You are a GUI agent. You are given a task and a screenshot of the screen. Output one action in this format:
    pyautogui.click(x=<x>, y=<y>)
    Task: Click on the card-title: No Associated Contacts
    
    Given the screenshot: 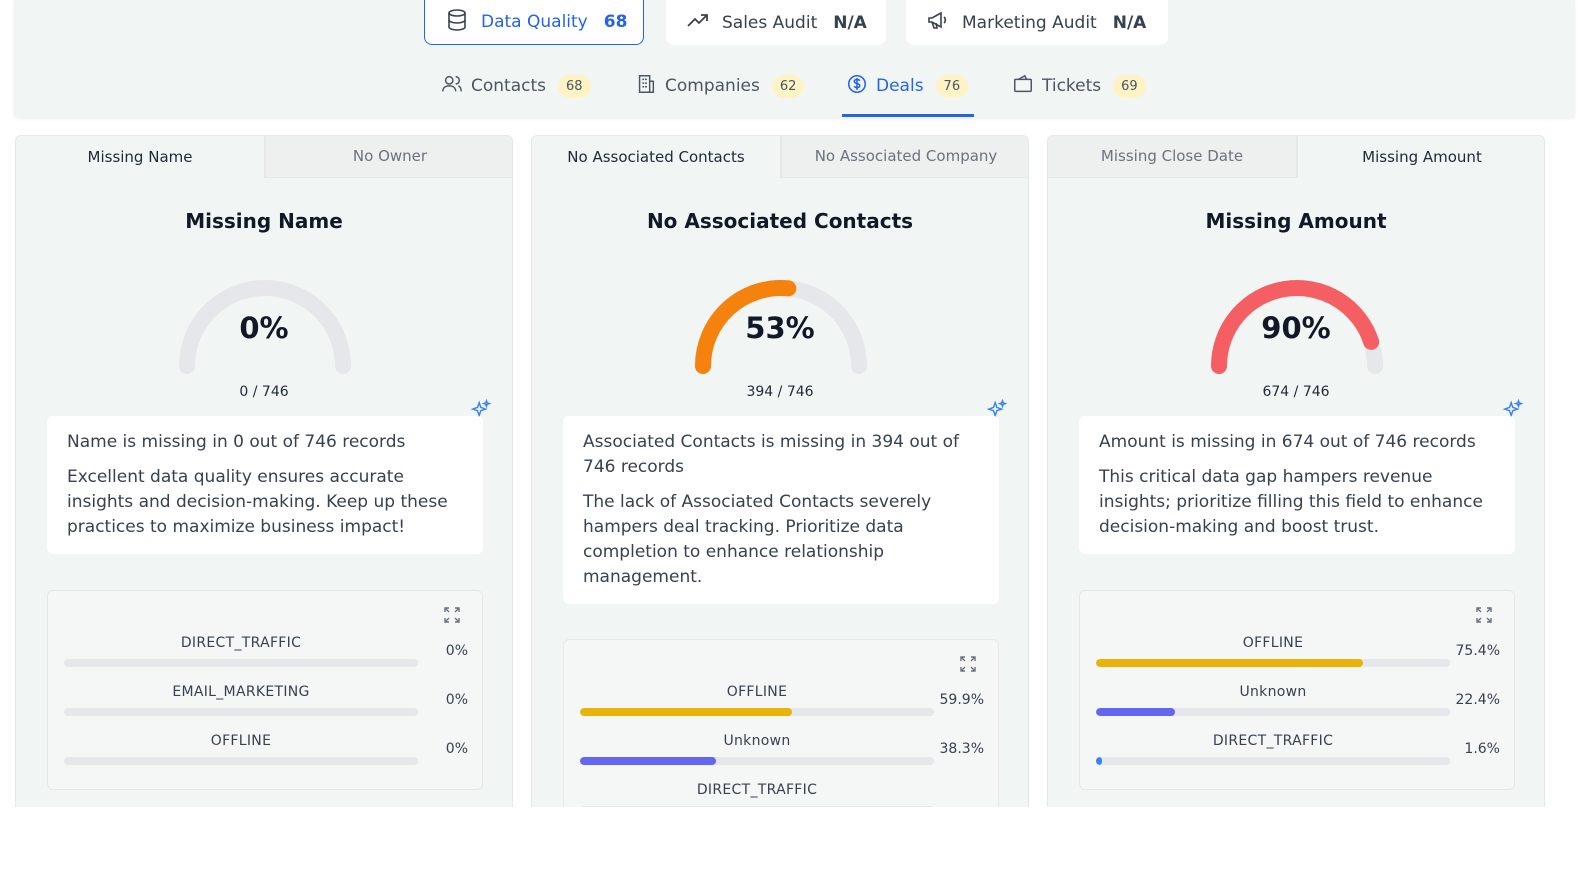 What is the action you would take?
    pyautogui.click(x=780, y=221)
    